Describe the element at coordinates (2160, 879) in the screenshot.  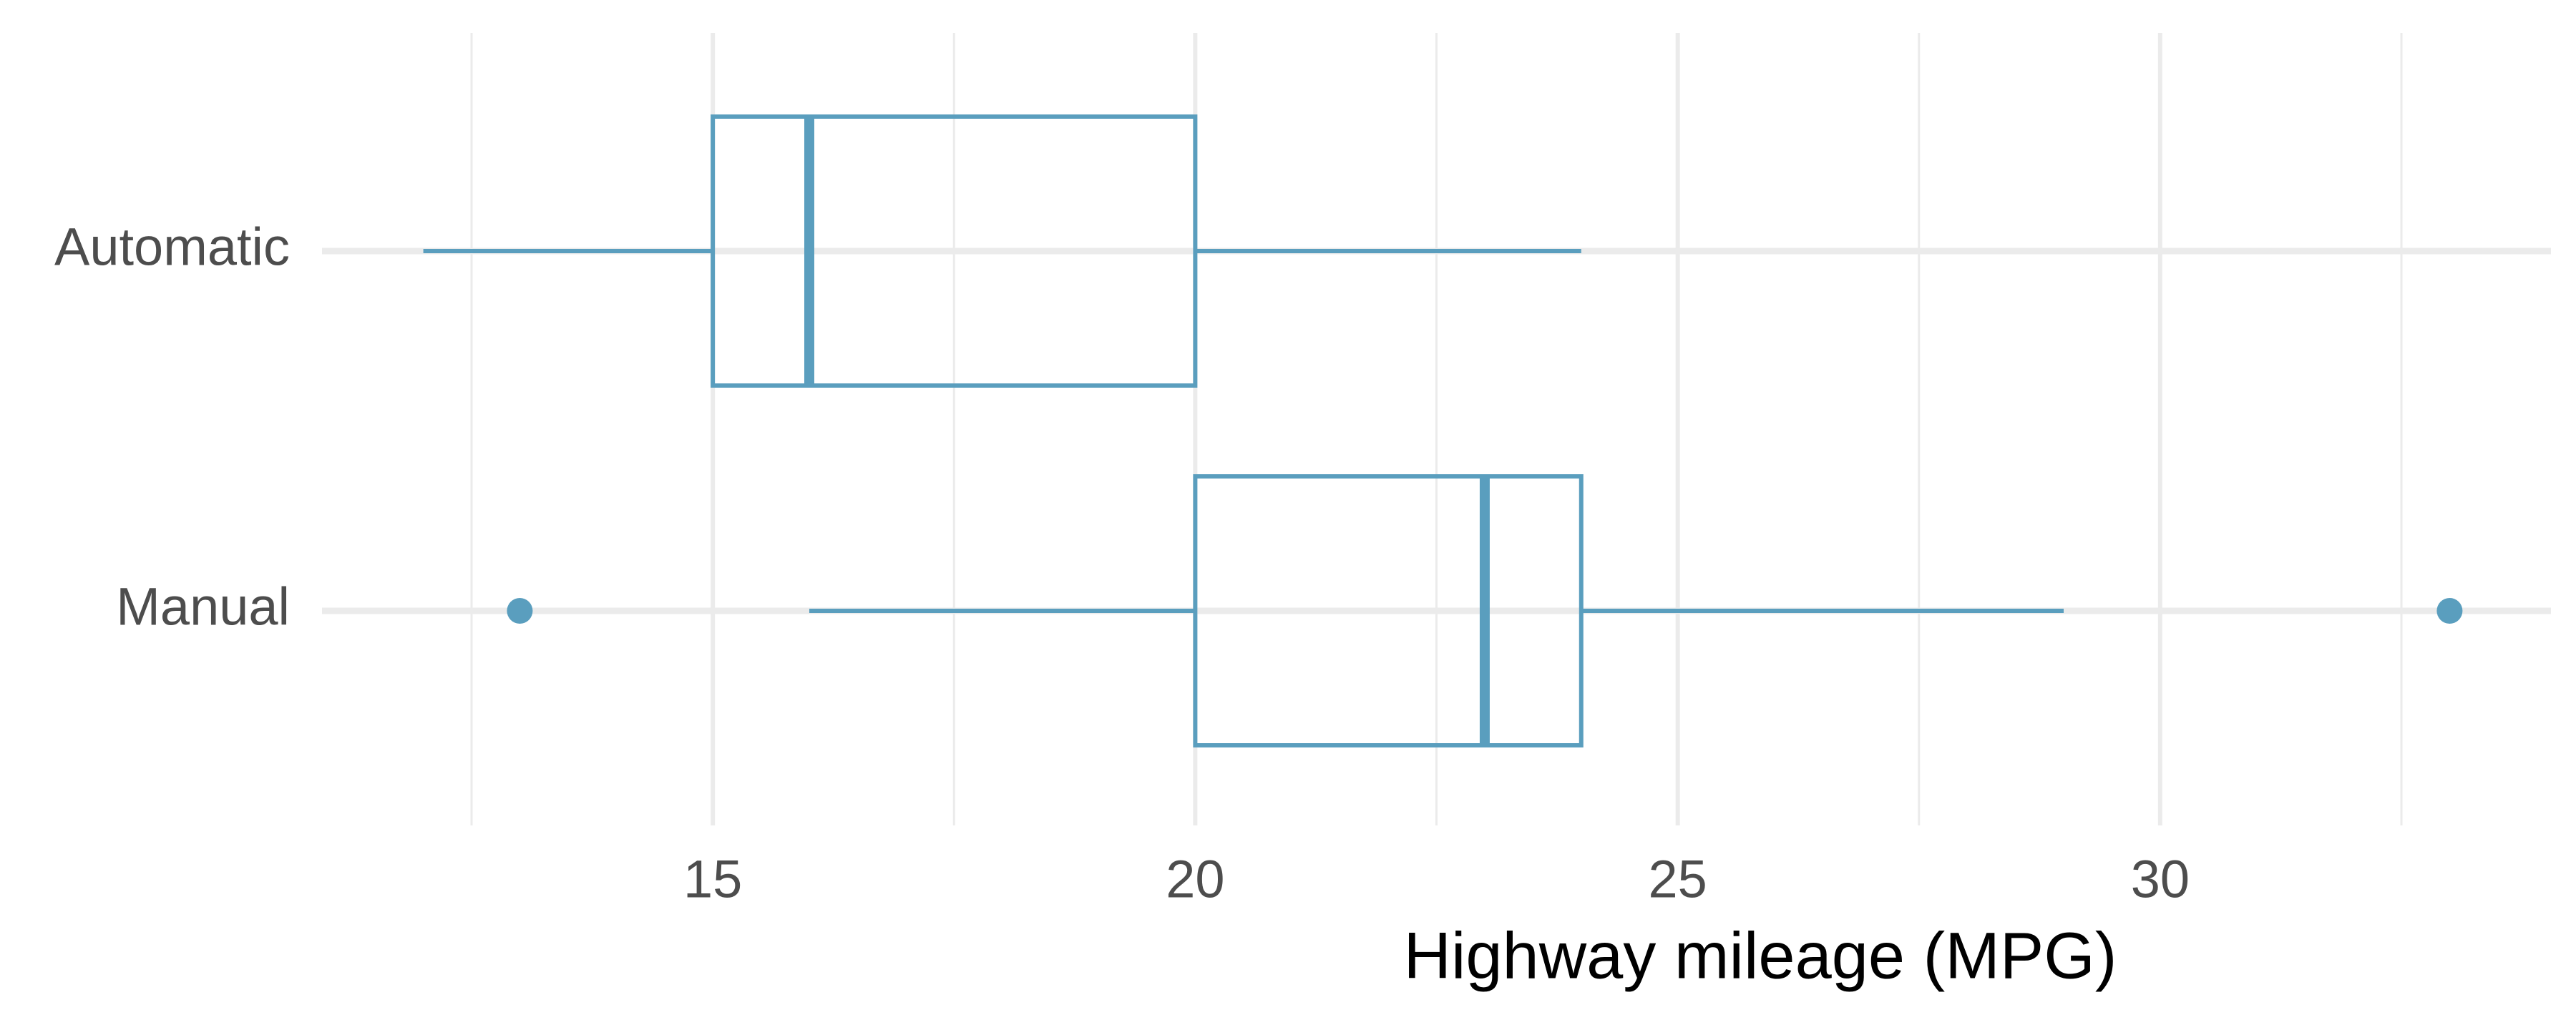
I see `x-tick-label: 30` at that location.